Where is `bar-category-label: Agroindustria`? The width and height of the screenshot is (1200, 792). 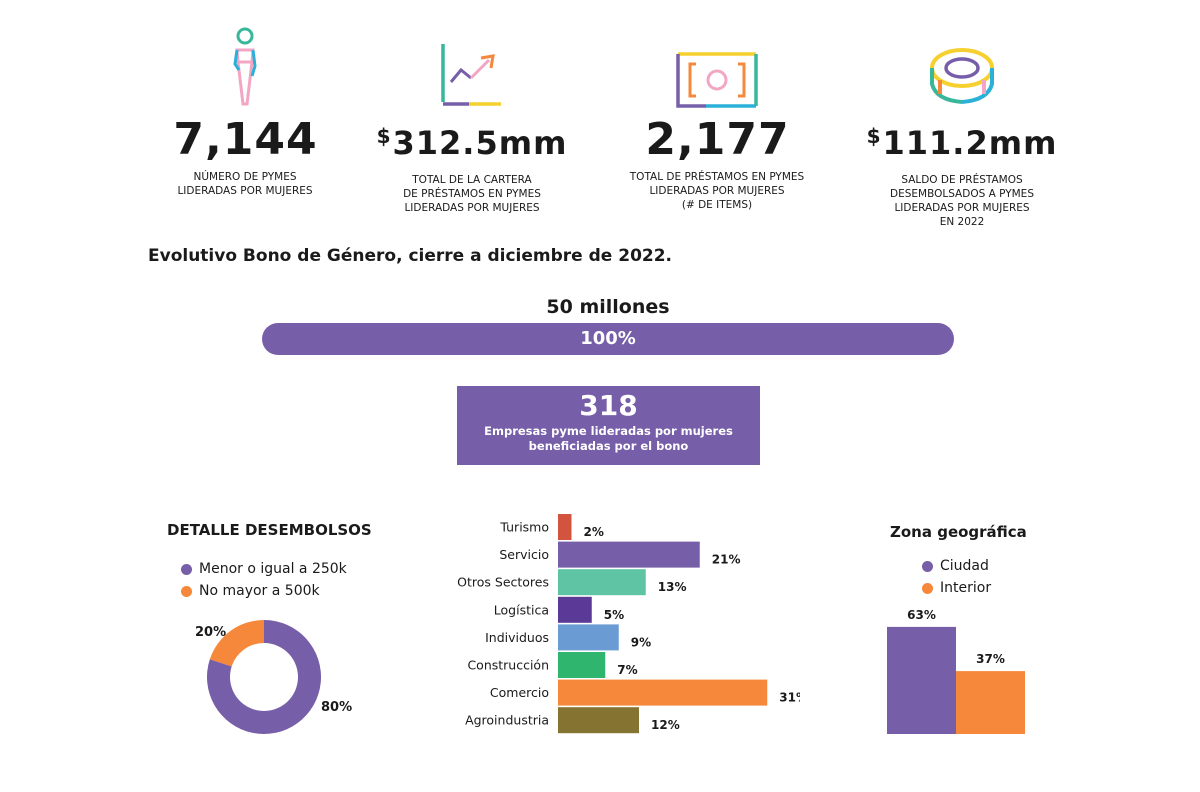
bar-category-label: Agroindustria is located at coordinates (507, 720).